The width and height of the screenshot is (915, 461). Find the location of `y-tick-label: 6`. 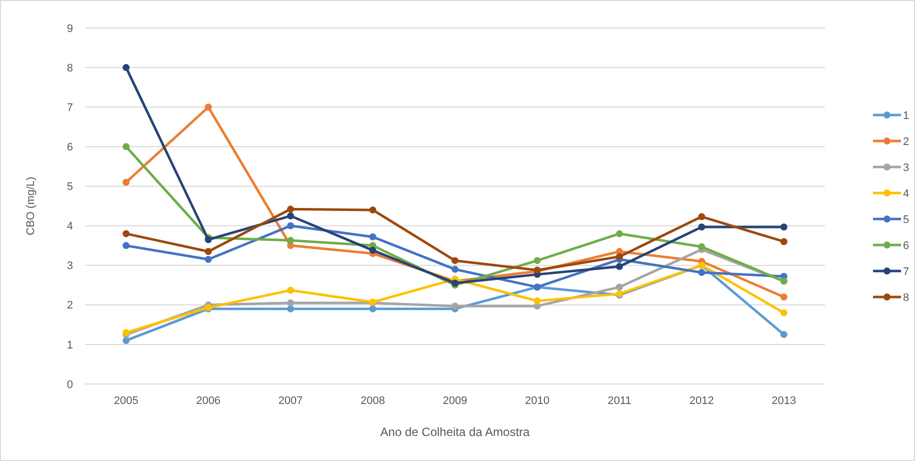

y-tick-label: 6 is located at coordinates (69, 148).